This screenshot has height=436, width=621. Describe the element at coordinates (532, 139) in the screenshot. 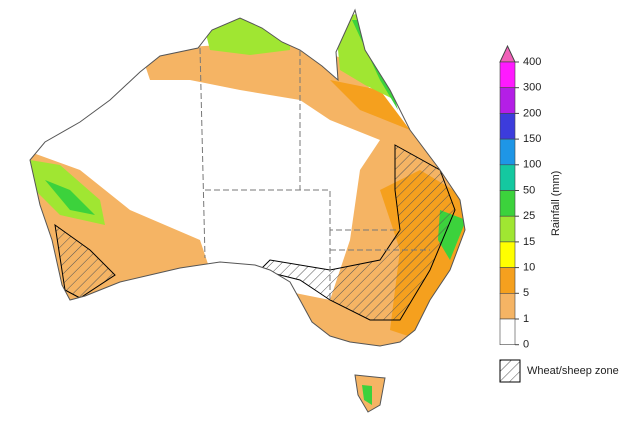

I see `legend-tick-label: 150` at that location.